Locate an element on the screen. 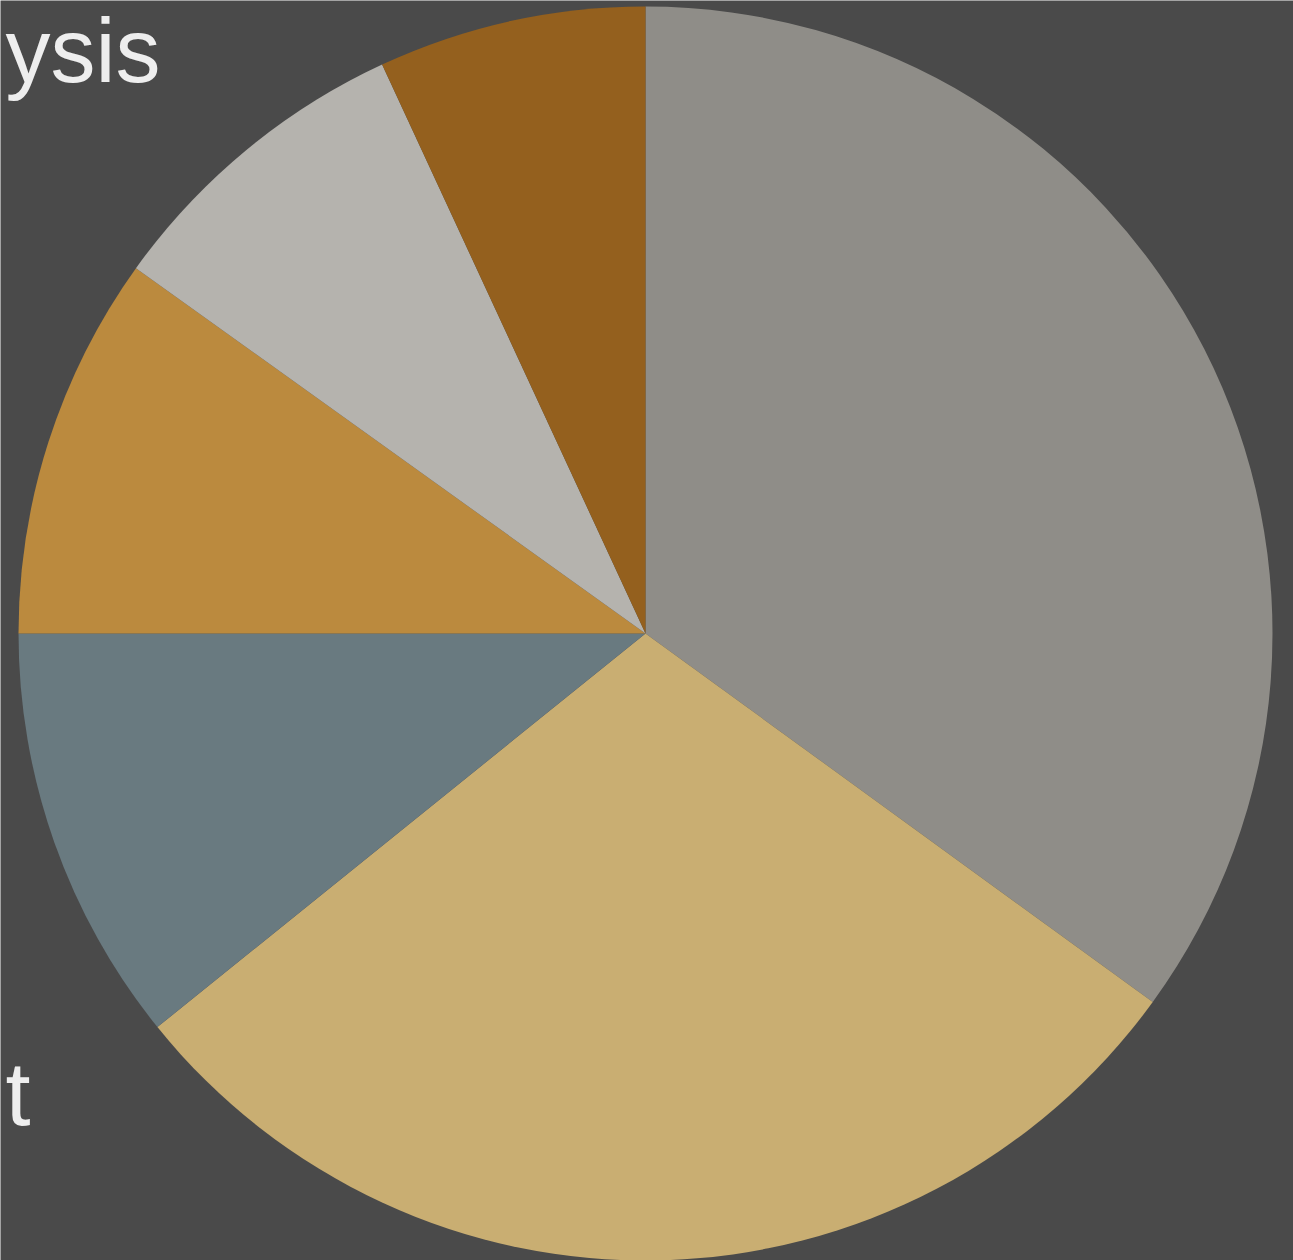 This screenshot has width=1293, height=1260. text: t is located at coordinates (18, 1093).